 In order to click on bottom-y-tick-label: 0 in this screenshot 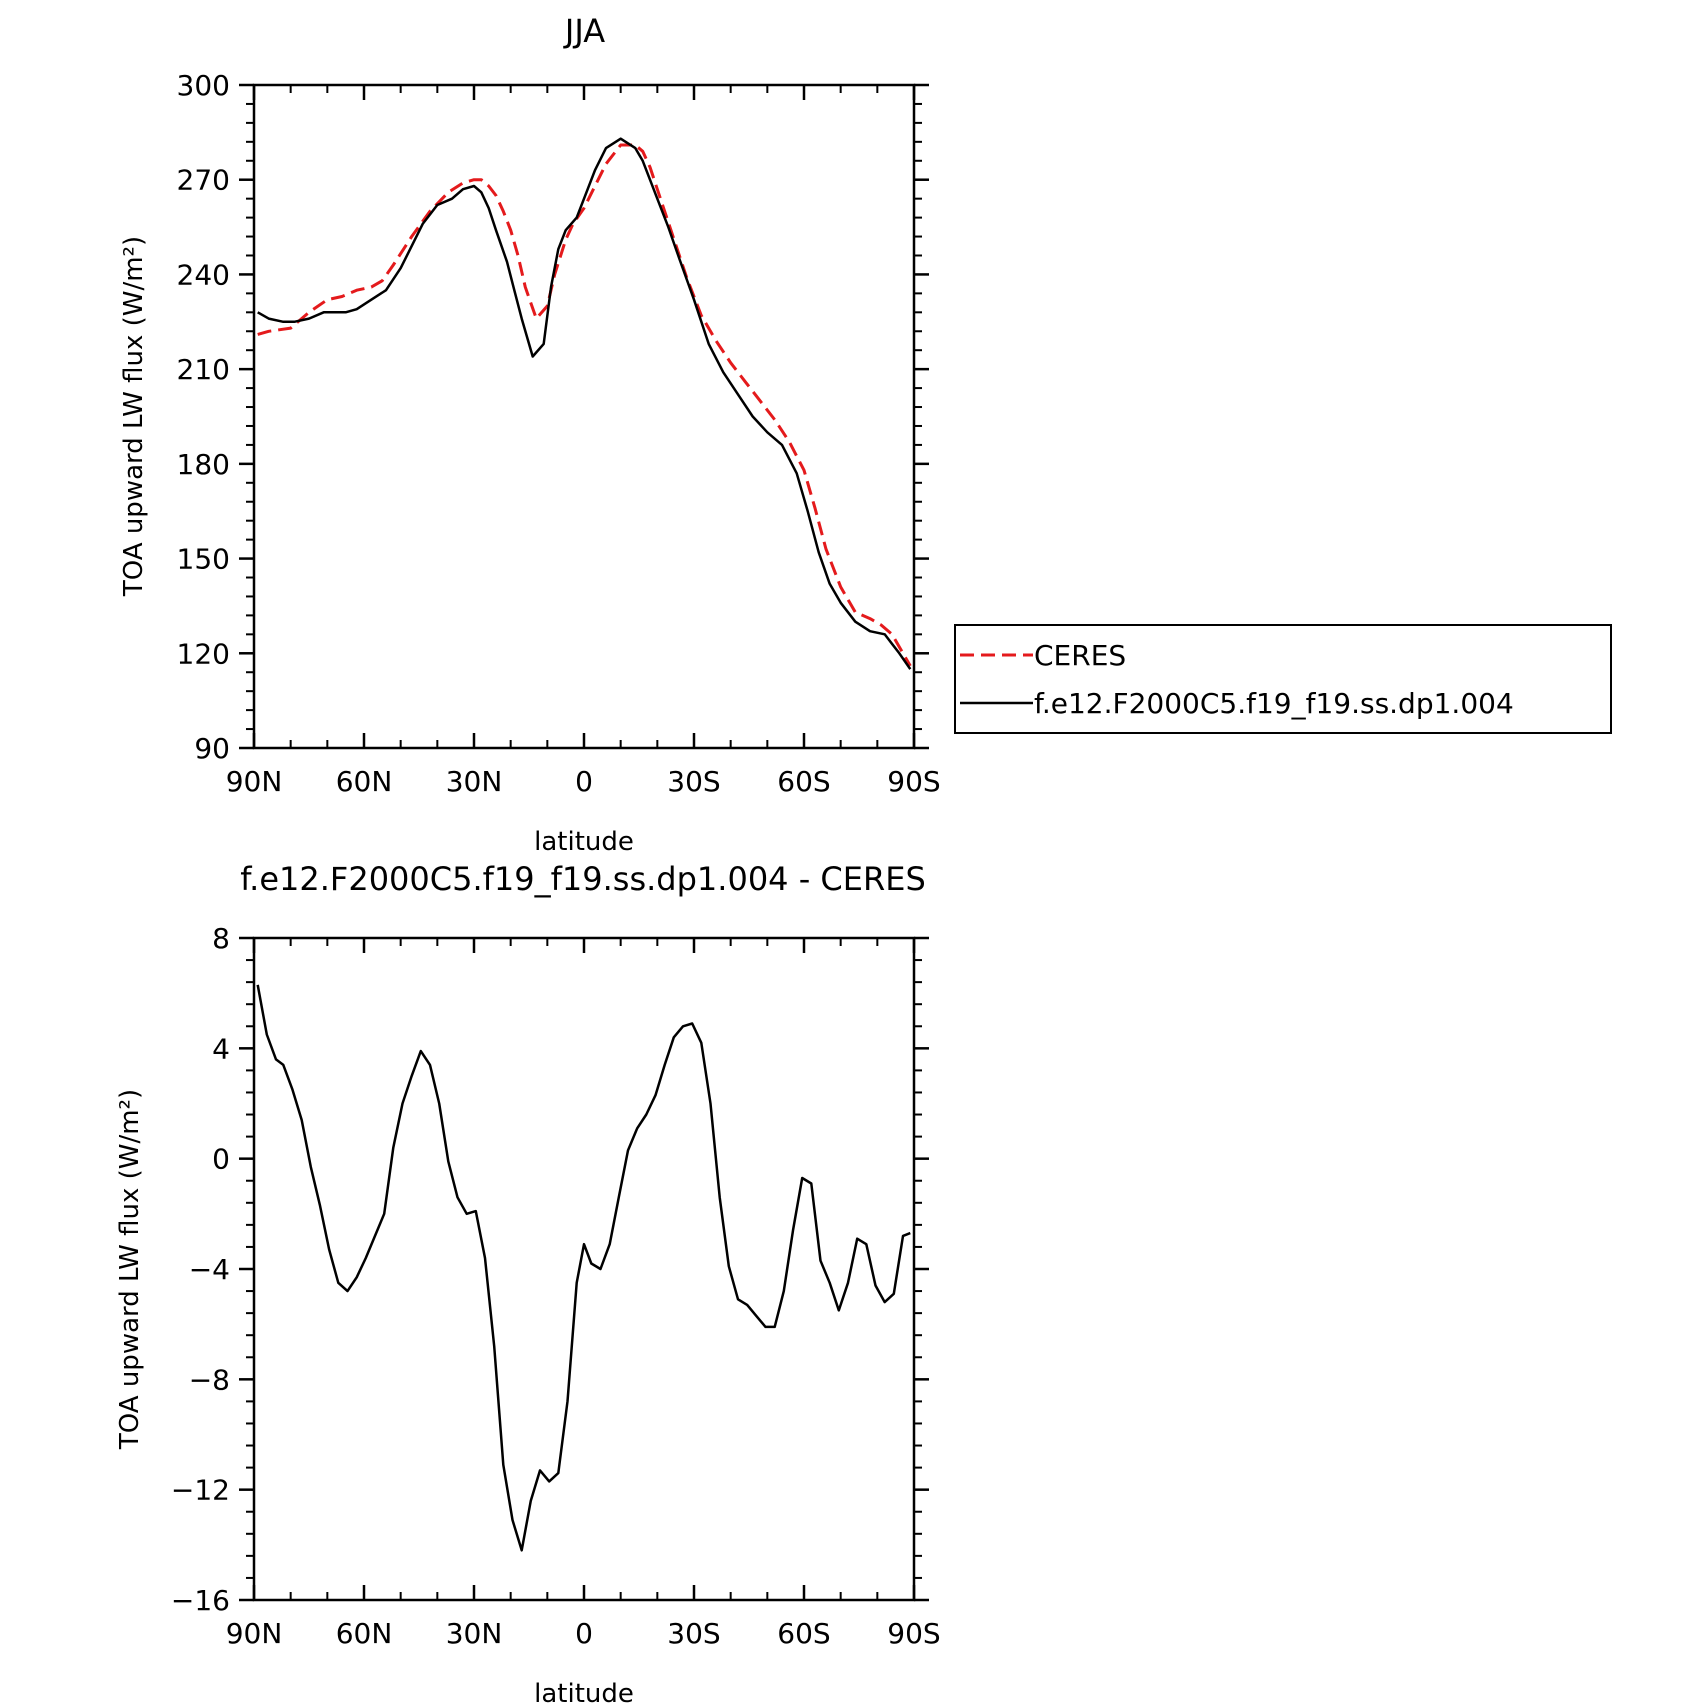, I will do `click(221, 1159)`.